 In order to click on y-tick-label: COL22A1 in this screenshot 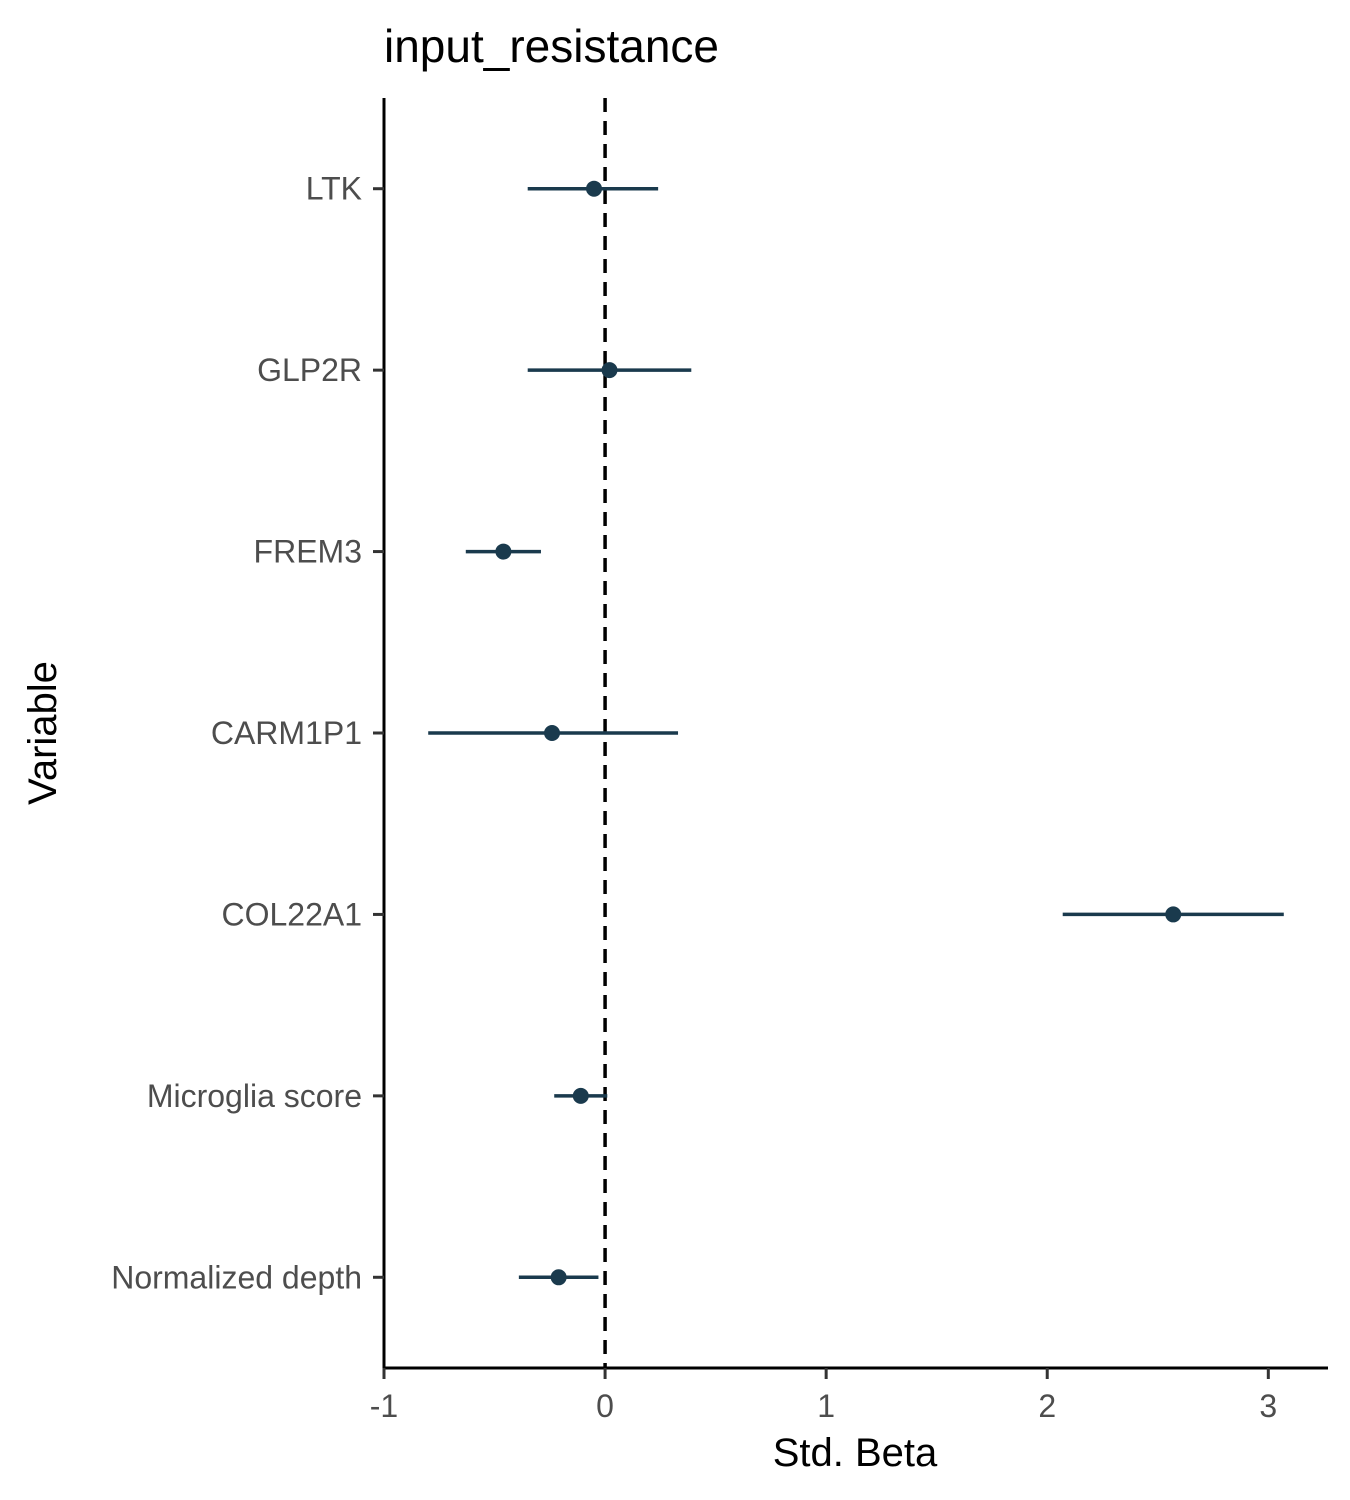, I will do `click(291, 914)`.